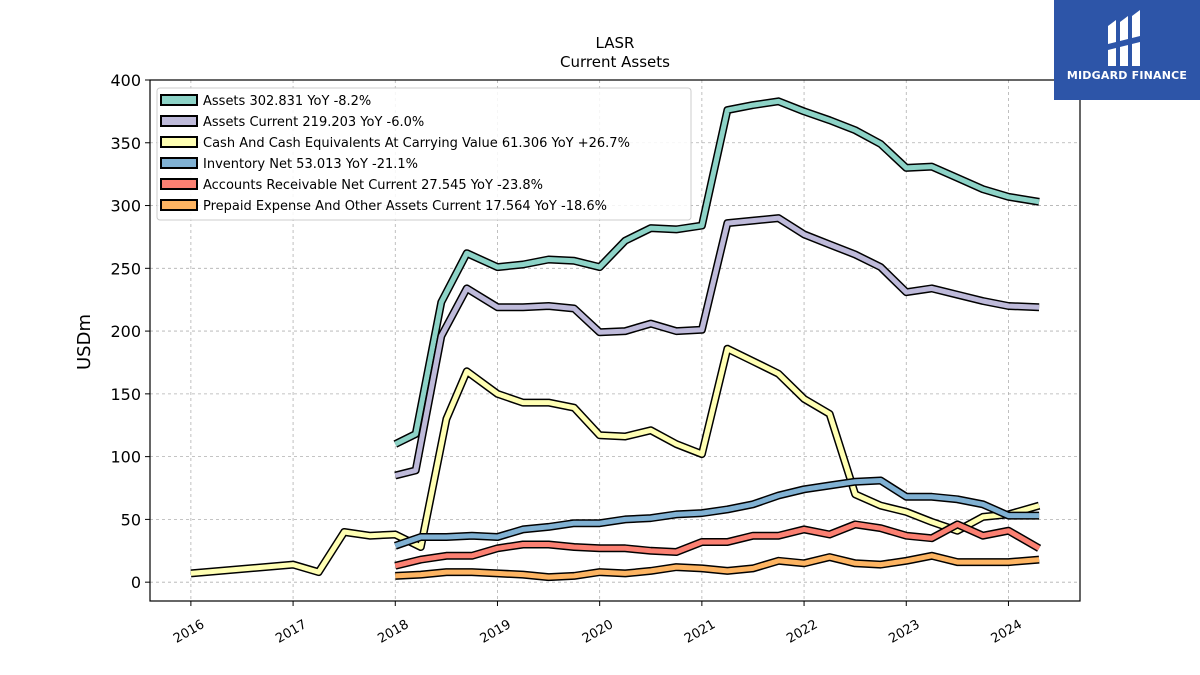 This screenshot has height=675, width=1200. I want to click on legend-label-3: Inventory Net 53.013 YoY -21.1%, so click(310, 164).